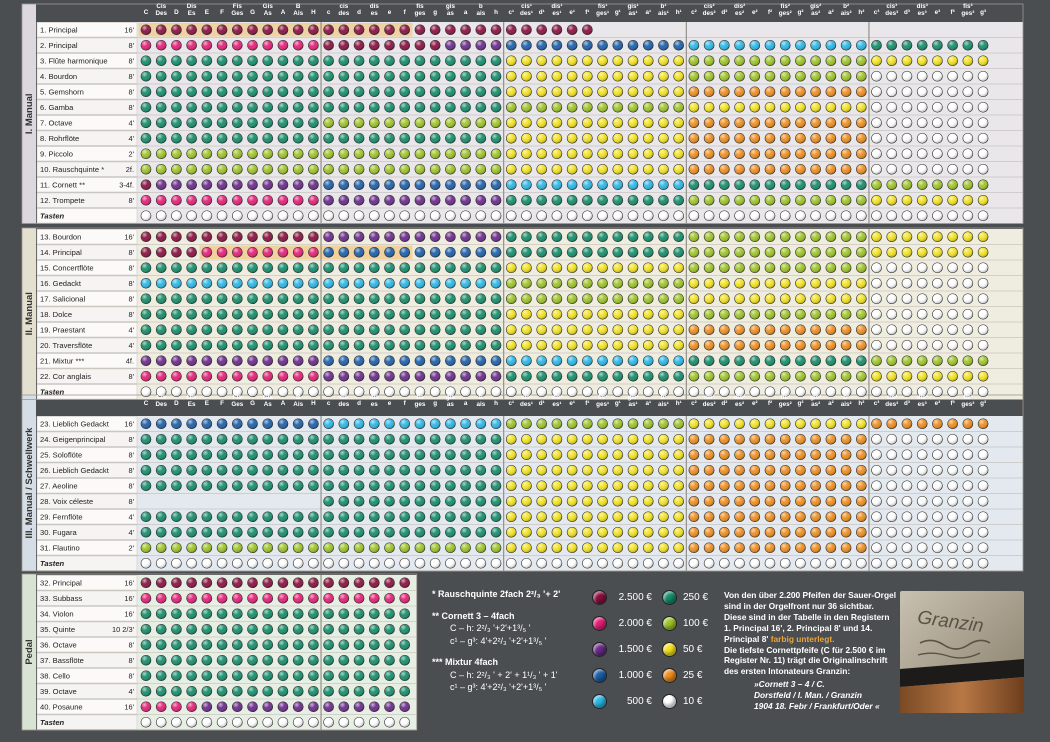  I want to click on column-note: ais², so click(846, 13).